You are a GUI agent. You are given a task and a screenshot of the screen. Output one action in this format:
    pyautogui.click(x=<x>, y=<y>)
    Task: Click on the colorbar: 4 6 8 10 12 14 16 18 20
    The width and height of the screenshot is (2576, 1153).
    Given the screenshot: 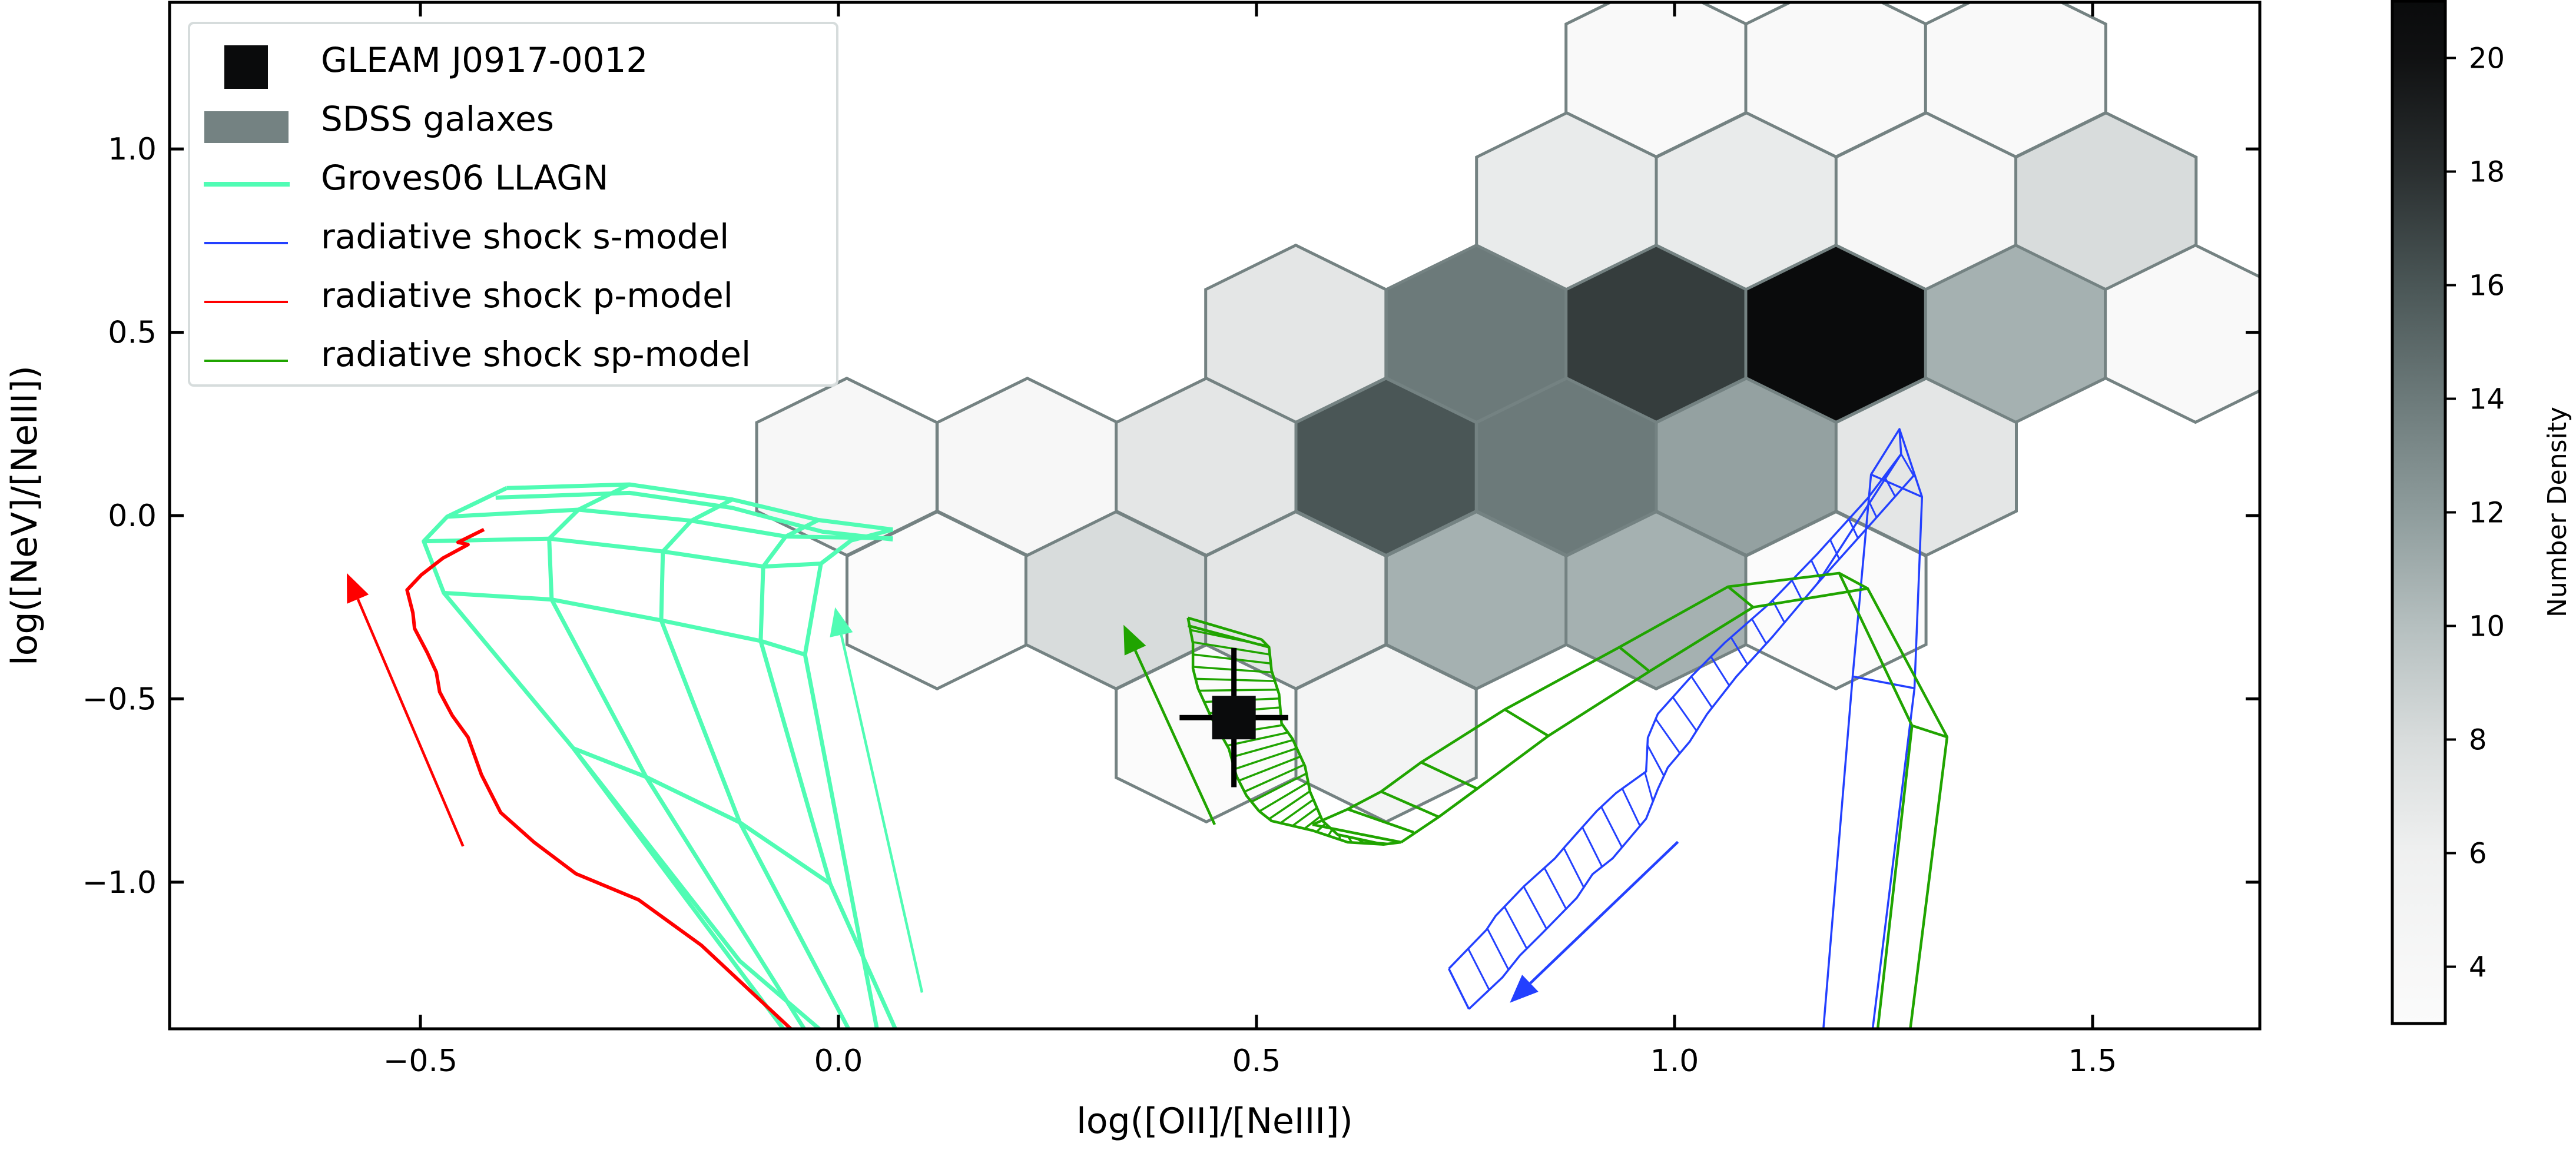 What is the action you would take?
    pyautogui.click(x=2448, y=512)
    